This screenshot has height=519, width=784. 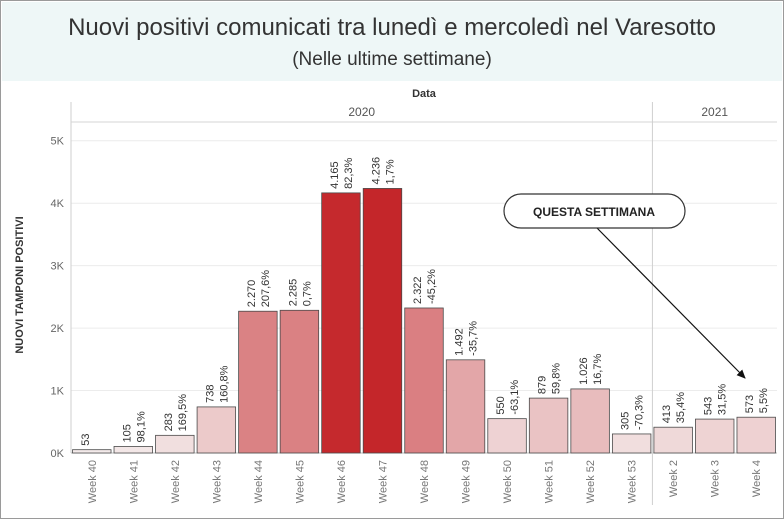 I want to click on y-tick-label: 2K, so click(x=58, y=329).